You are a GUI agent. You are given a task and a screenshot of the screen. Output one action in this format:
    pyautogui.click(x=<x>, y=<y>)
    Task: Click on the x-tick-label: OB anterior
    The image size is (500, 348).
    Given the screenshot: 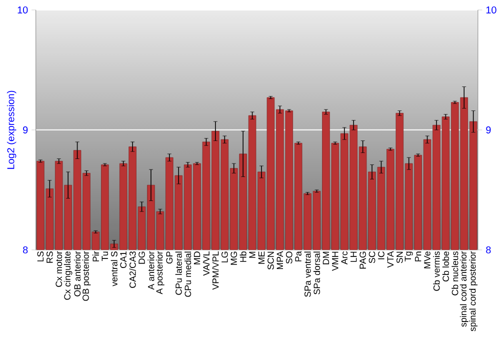 What is the action you would take?
    pyautogui.click(x=77, y=273)
    